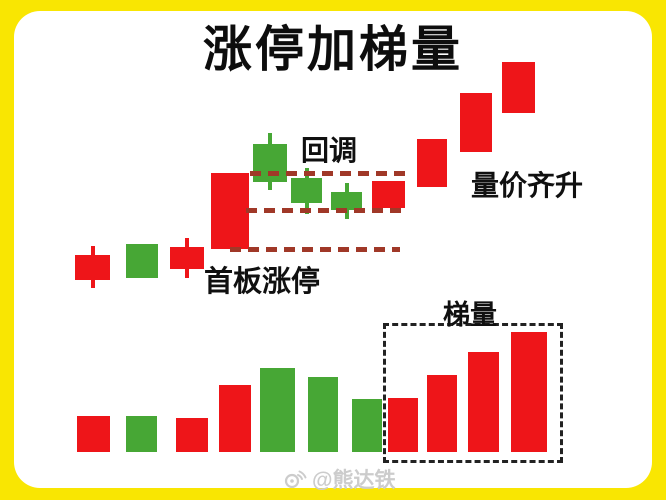  I want to click on label-pullback: 回调, so click(329, 150).